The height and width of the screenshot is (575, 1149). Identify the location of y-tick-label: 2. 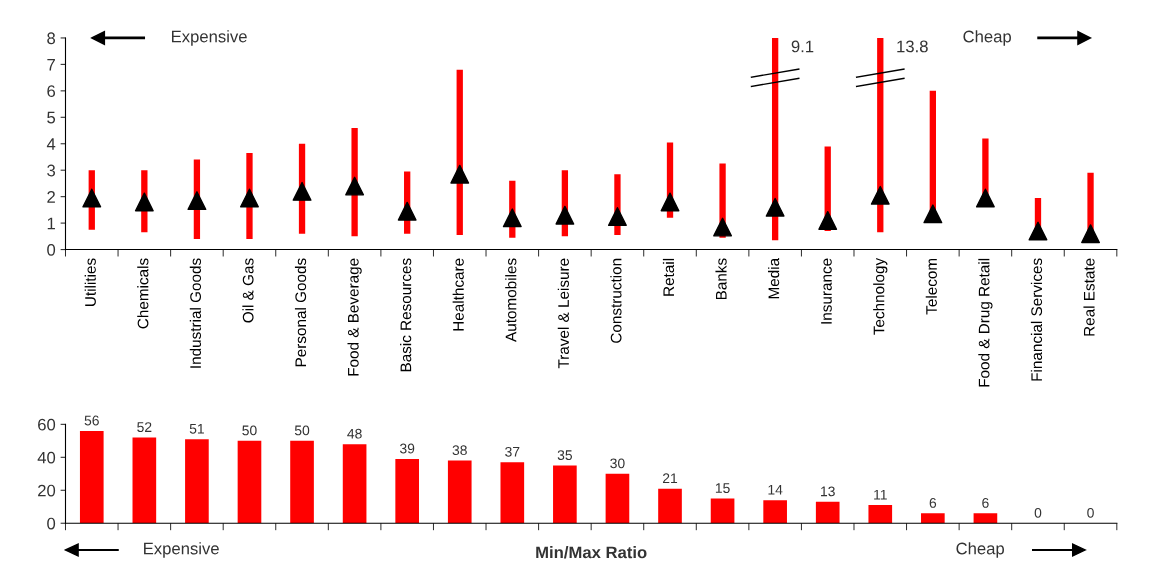
(51, 197).